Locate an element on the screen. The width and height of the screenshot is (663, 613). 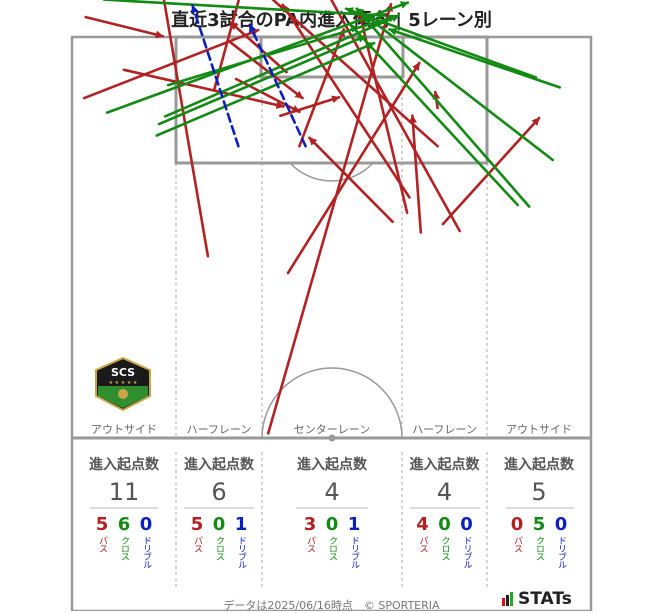
cross-count: 5 is located at coordinates (539, 524).